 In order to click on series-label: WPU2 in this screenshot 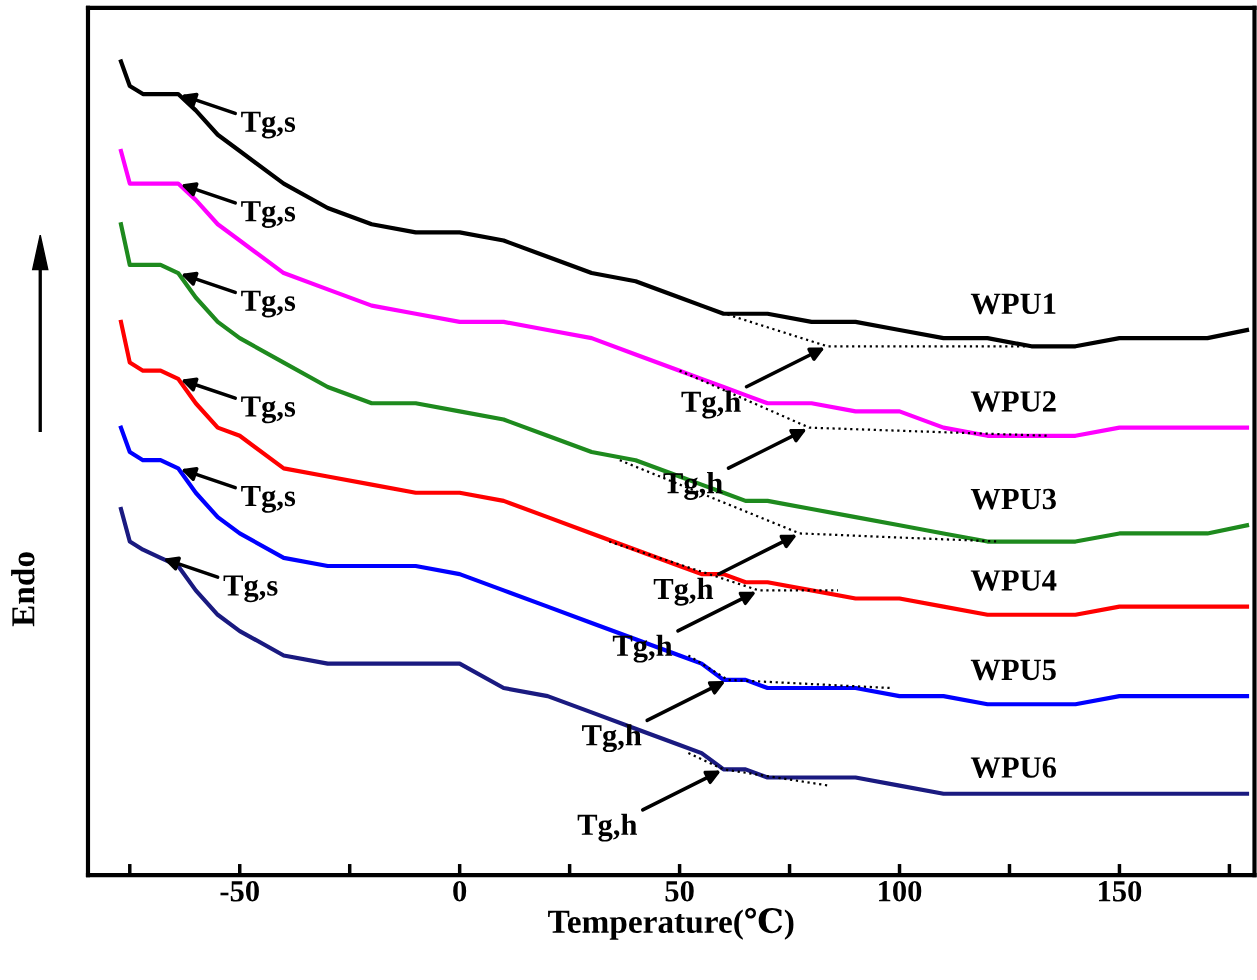, I will do `click(1013, 401)`.